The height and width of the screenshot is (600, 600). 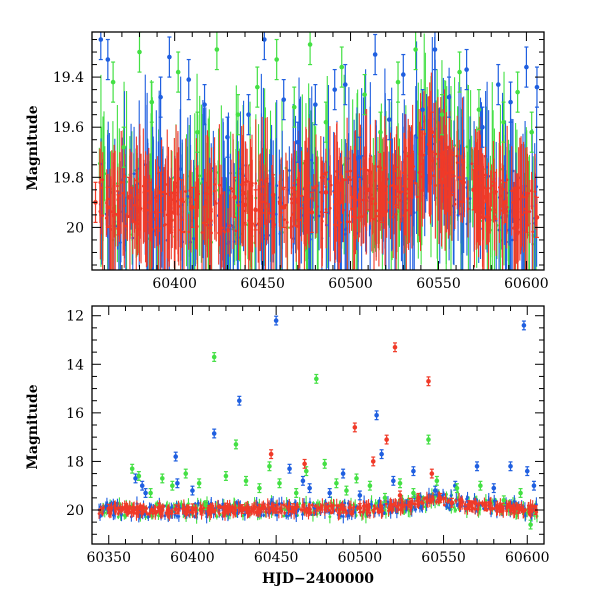 What do you see at coordinates (174, 284) in the screenshot?
I see `x-tick-label: 60400` at bounding box center [174, 284].